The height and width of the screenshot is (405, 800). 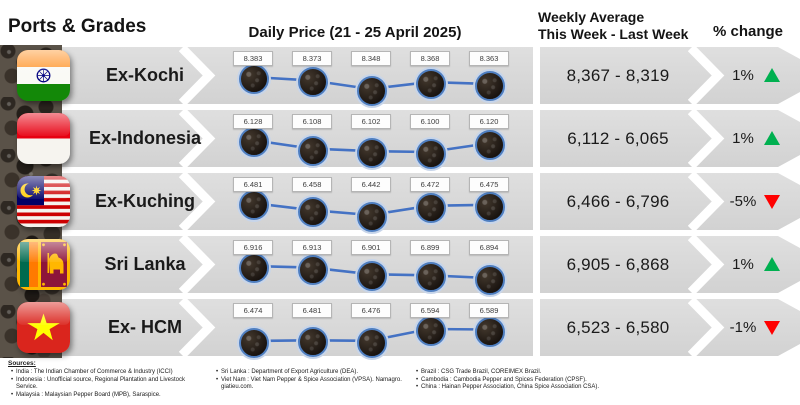 What do you see at coordinates (43, 264) in the screenshot?
I see `flag-srilanka` at bounding box center [43, 264].